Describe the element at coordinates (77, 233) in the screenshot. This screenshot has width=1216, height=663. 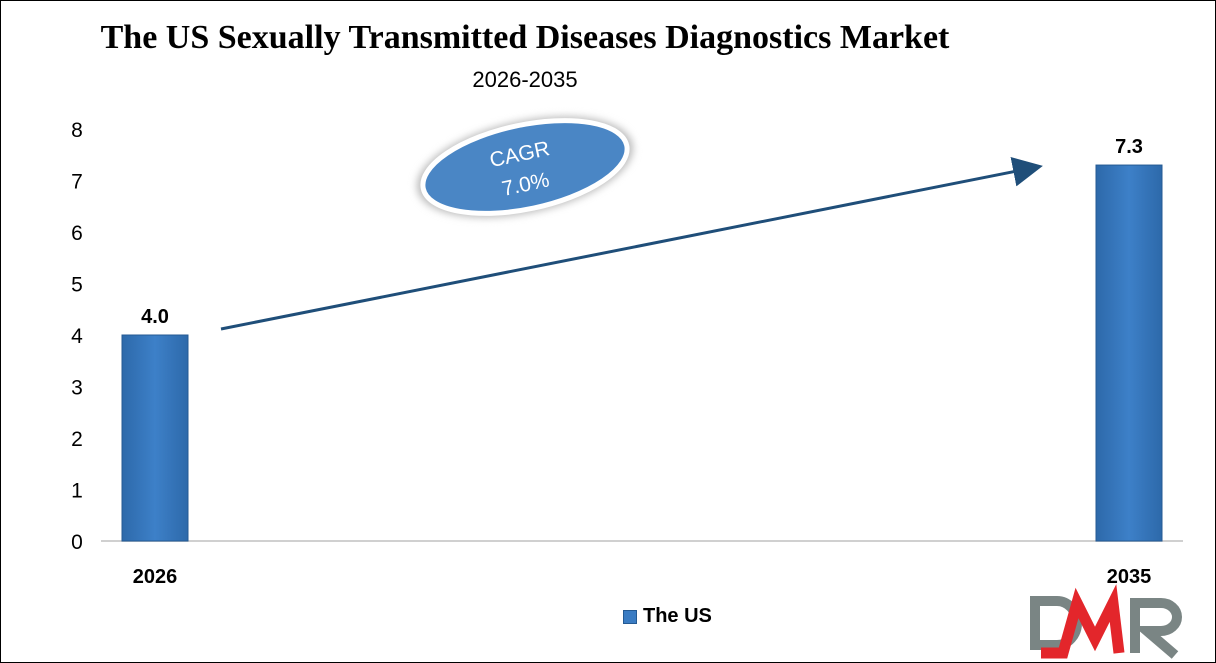
I see `y-tick-label: 6` at that location.